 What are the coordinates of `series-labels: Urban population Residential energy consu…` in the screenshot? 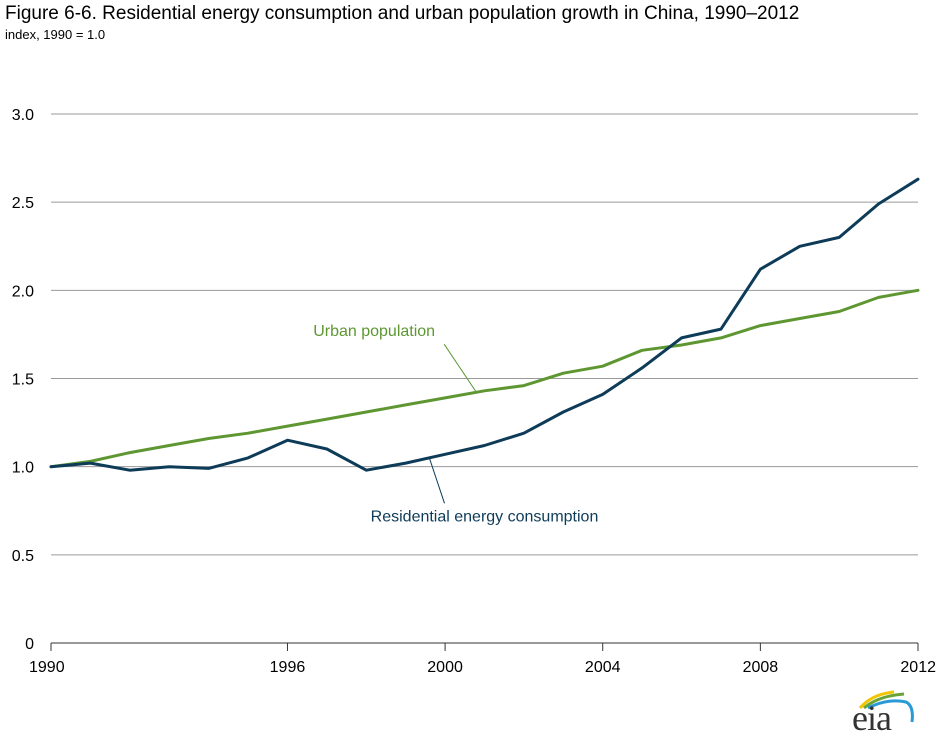 It's located at (455, 424).